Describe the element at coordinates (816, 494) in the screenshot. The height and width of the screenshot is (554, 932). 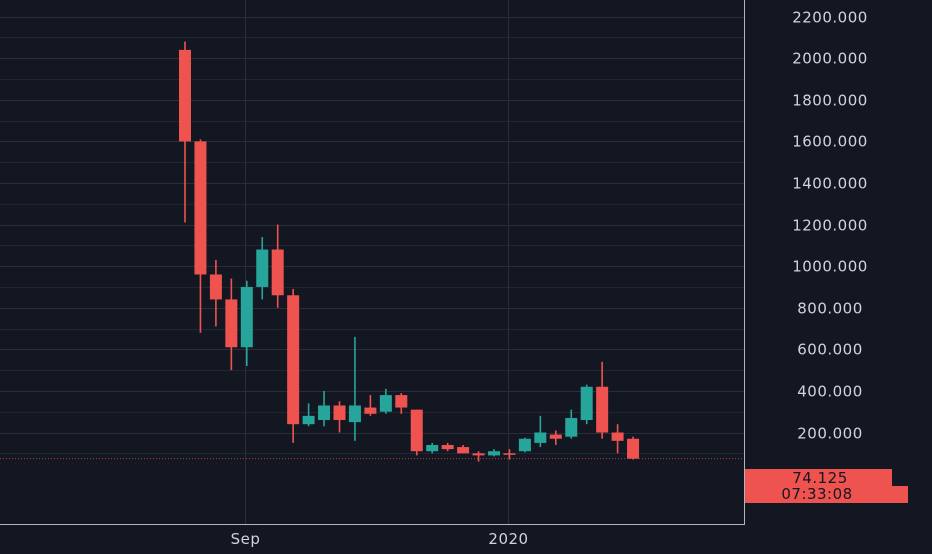
I see `countdown-label: 07:33:08` at that location.